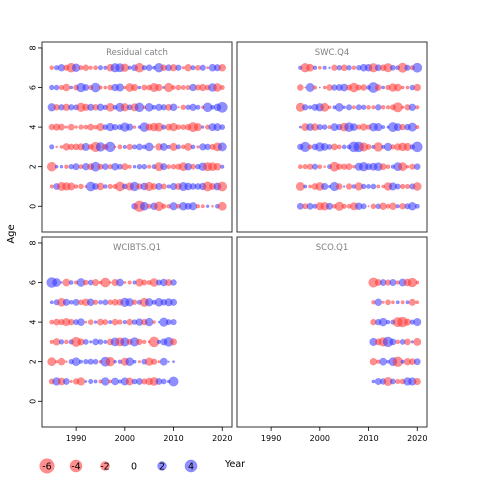 The width and height of the screenshot is (480, 480). What do you see at coordinates (33, 282) in the screenshot?
I see `y-tick-label: 6` at bounding box center [33, 282].